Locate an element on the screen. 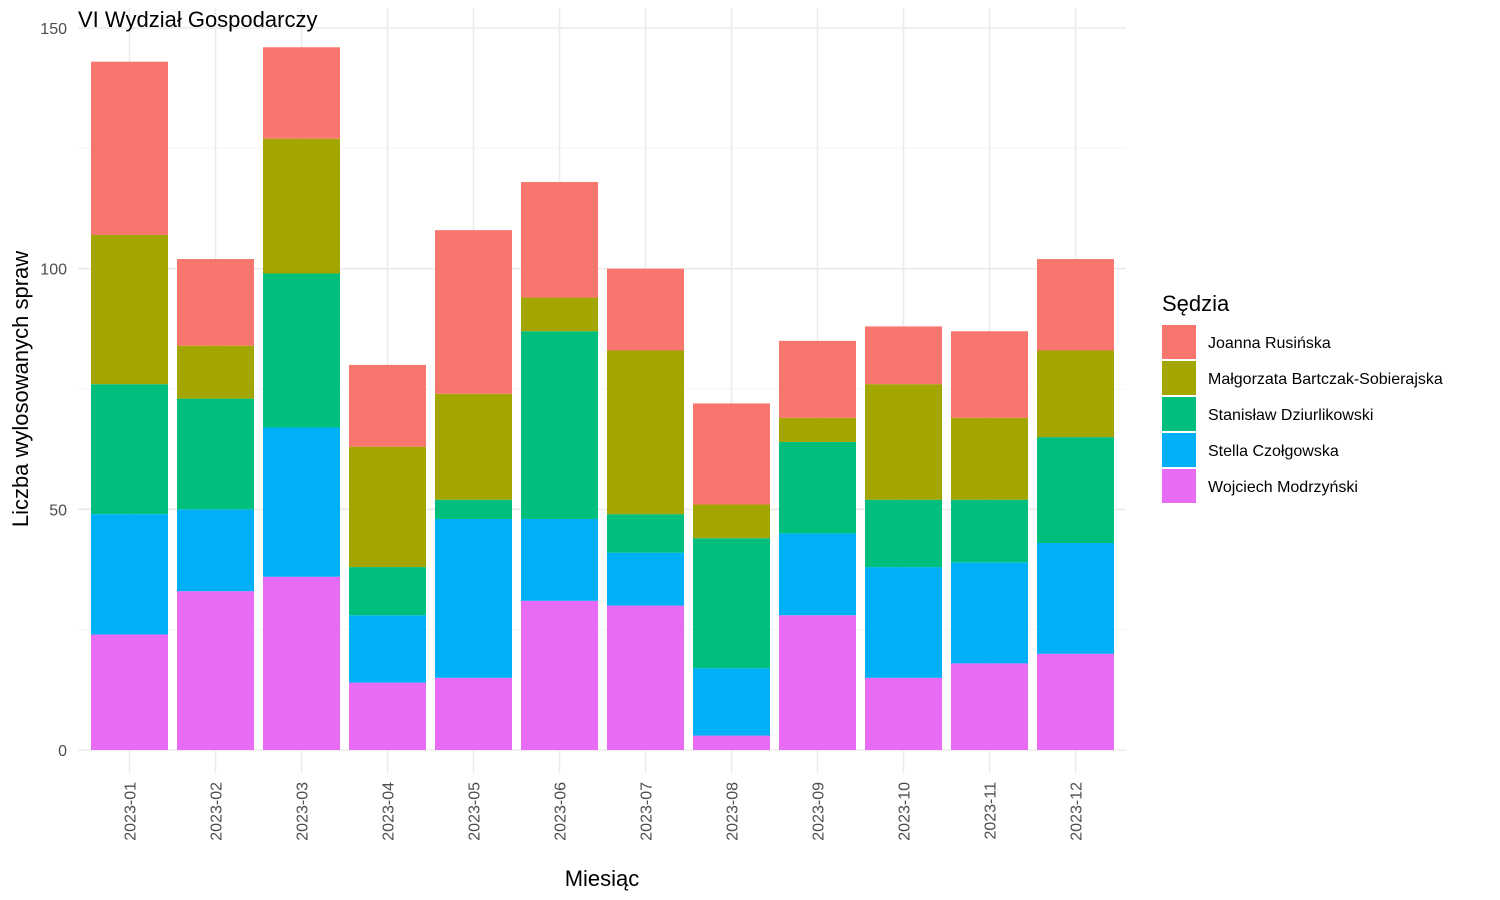  x-tick-label: 2023-10 is located at coordinates (905, 811).